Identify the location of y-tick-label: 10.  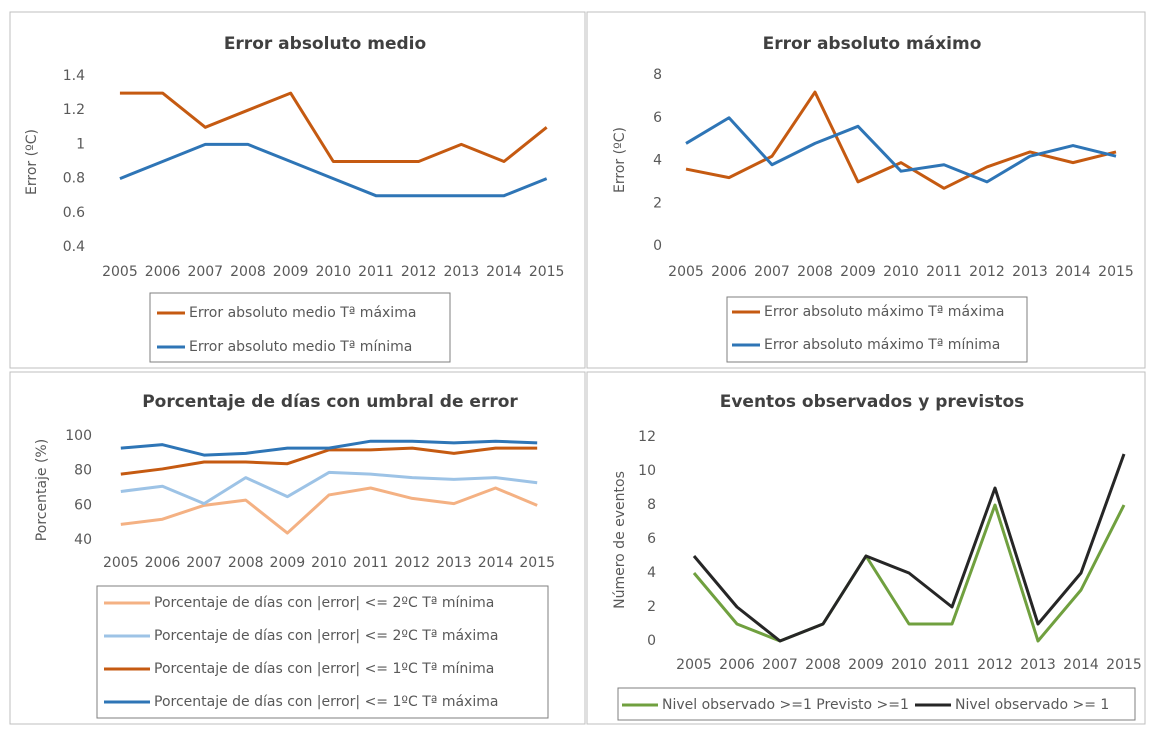
(647, 471).